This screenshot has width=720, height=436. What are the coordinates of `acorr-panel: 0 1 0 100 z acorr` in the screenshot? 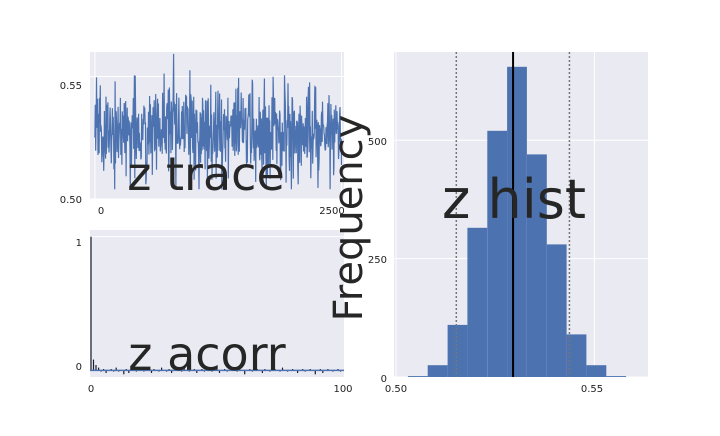 It's located at (214, 312).